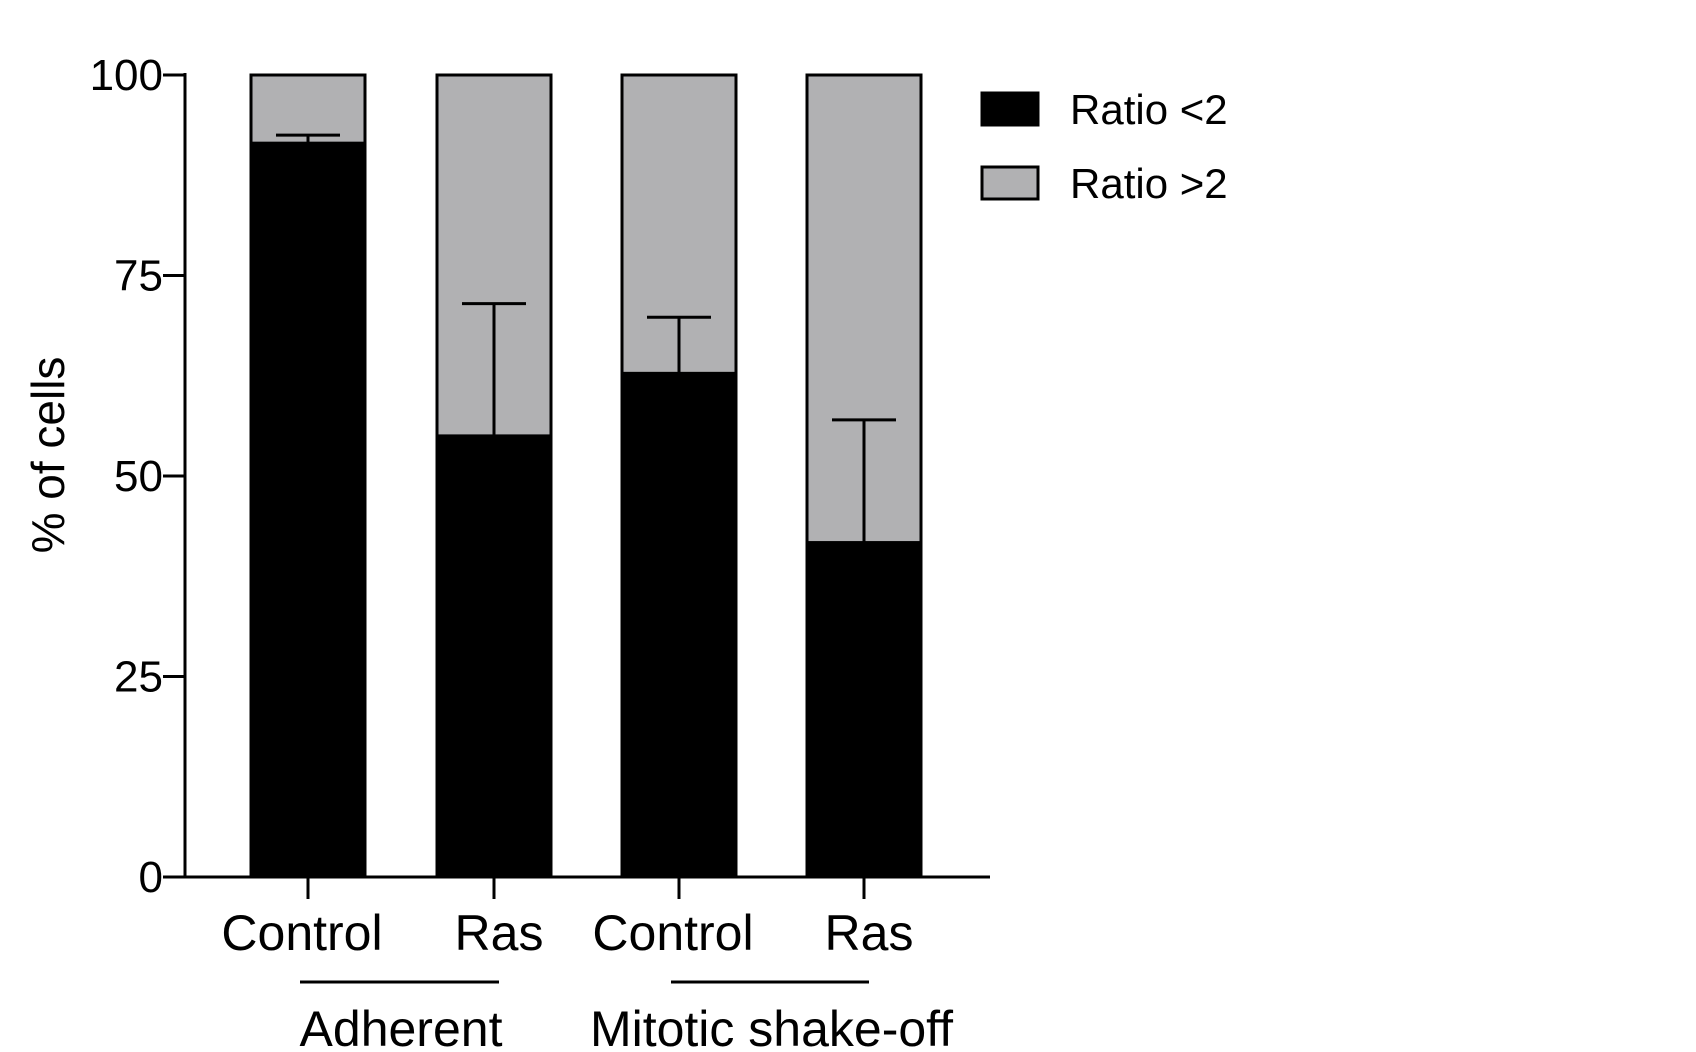  I want to click on legend: Ratio <2 Ratio >2, so click(1104, 146).